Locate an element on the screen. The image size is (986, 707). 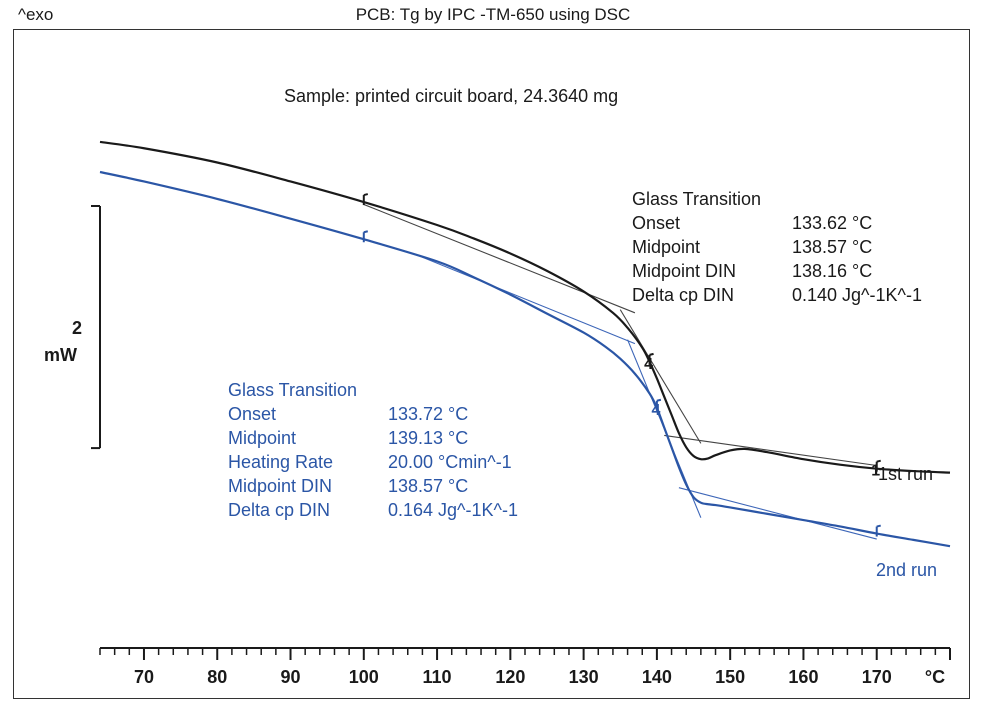
results-run2-heading: Glass Transition is located at coordinates (293, 390).